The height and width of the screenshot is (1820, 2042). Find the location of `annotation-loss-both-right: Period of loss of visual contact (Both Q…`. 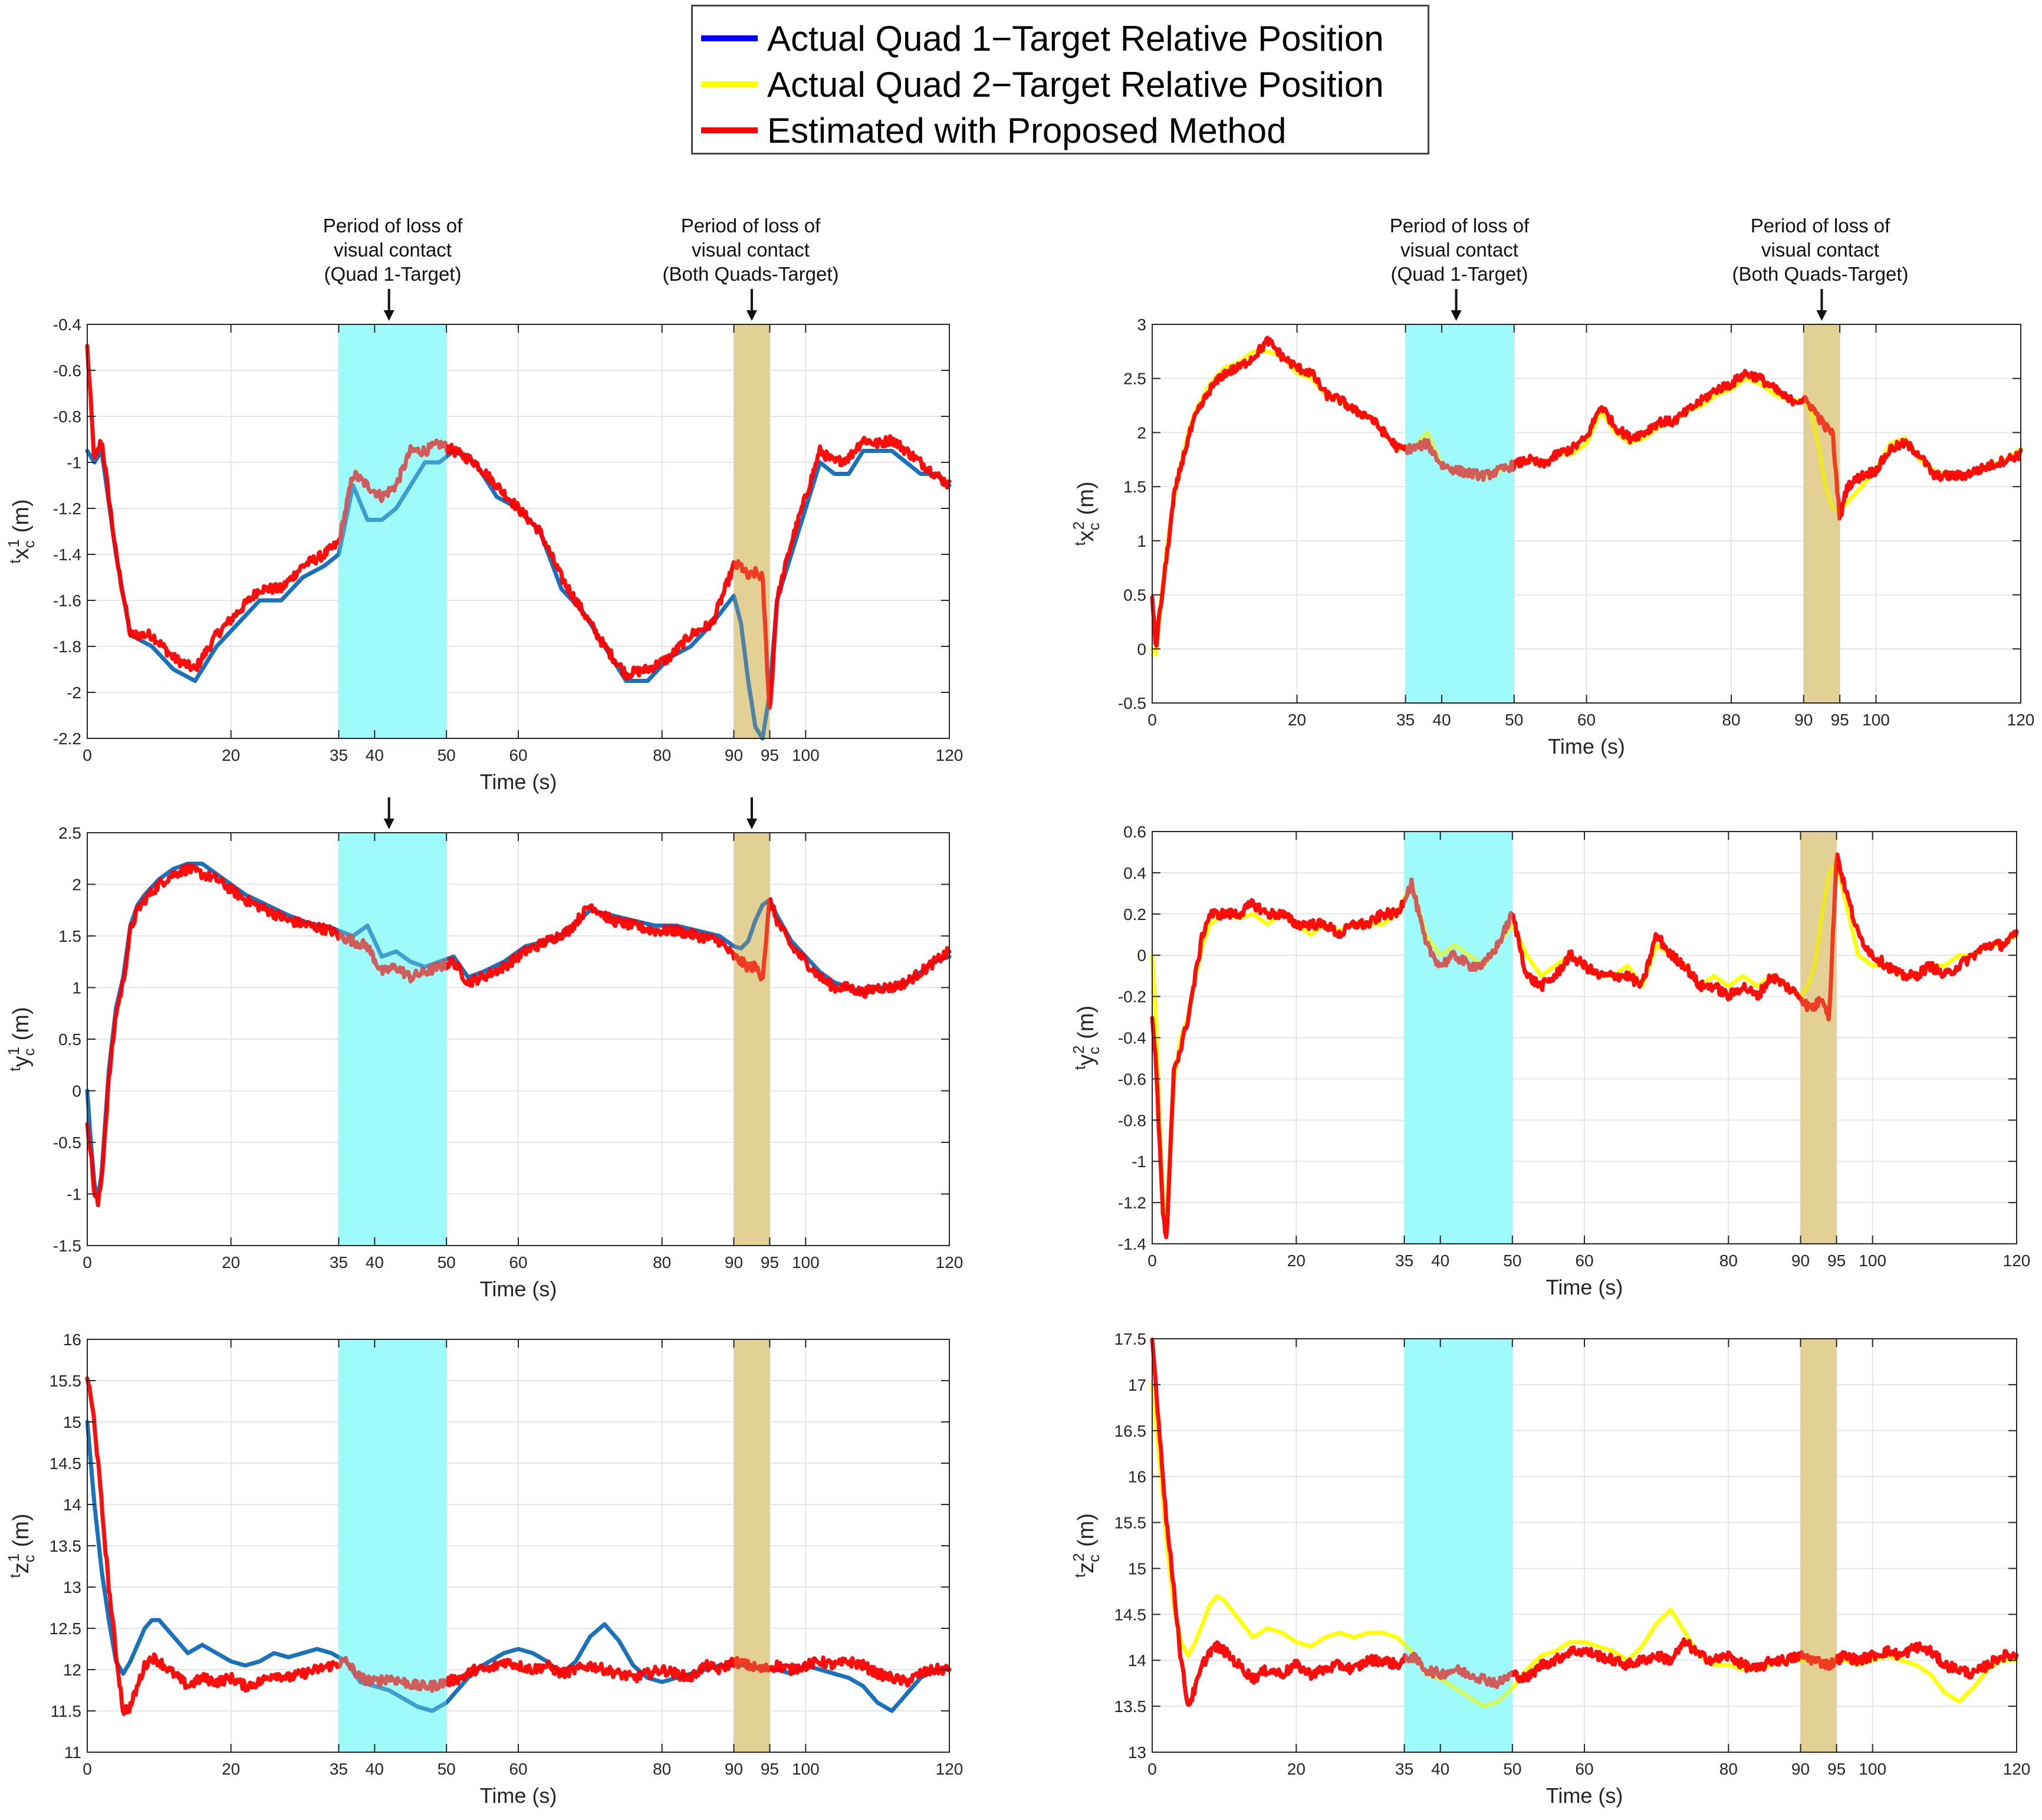

annotation-loss-both-right: Period of loss of visual contact (Both Q… is located at coordinates (1820, 249).